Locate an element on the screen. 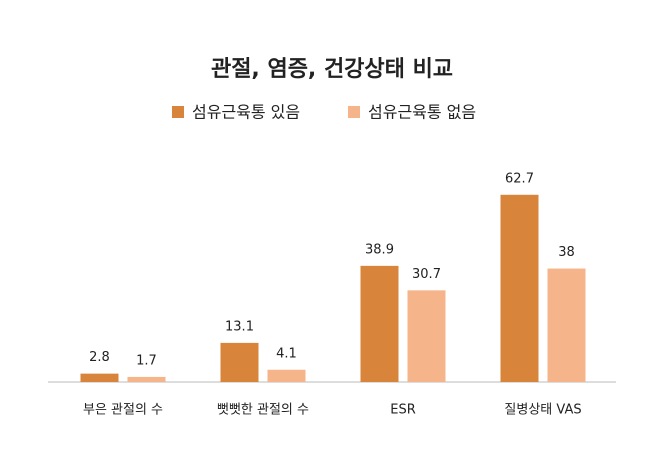  legend-label: 섬유근육통 없음 is located at coordinates (422, 112).